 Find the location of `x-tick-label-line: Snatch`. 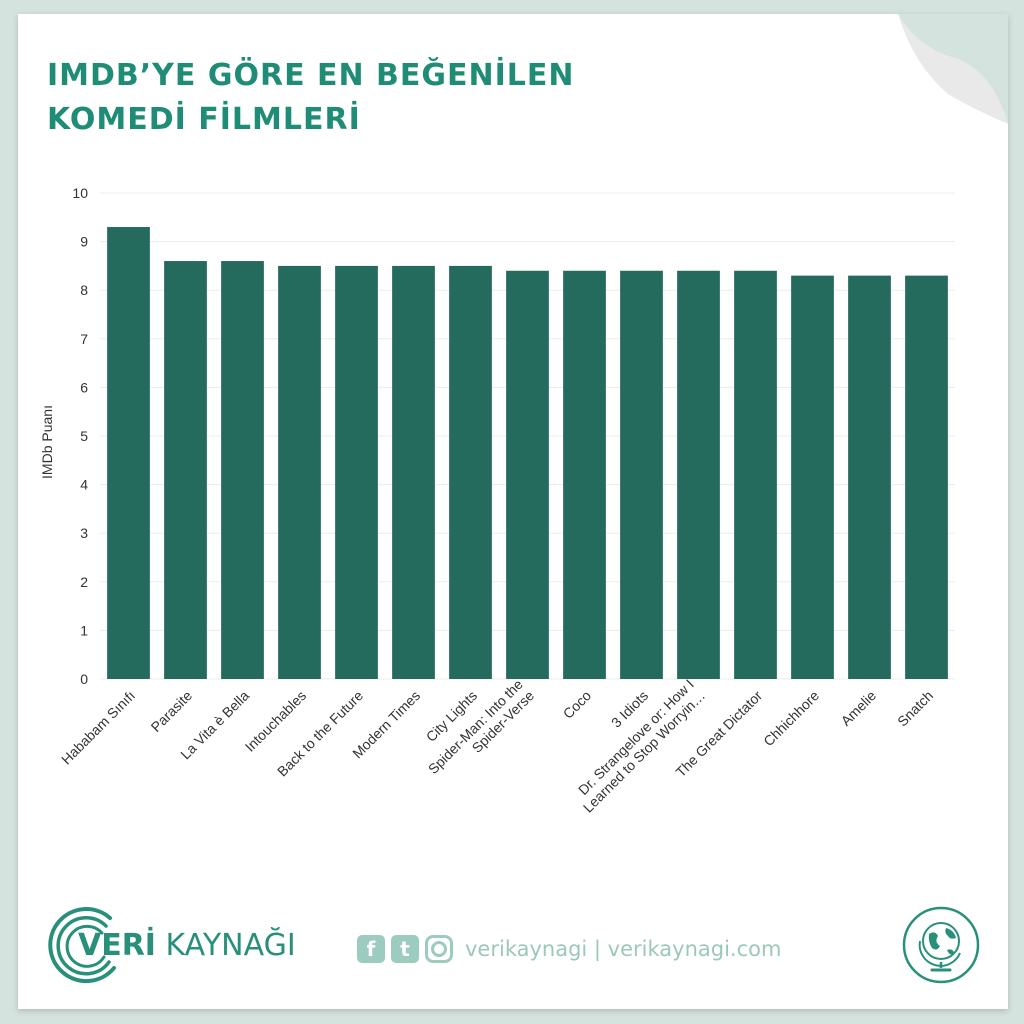

x-tick-label-line: Snatch is located at coordinates (915, 708).